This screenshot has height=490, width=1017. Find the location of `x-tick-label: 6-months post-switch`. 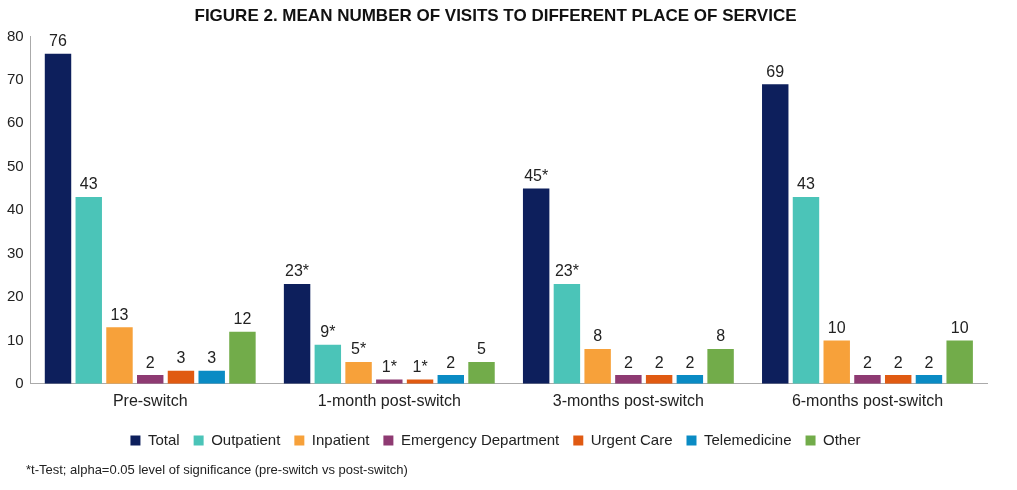

x-tick-label: 6-months post-switch is located at coordinates (867, 400).